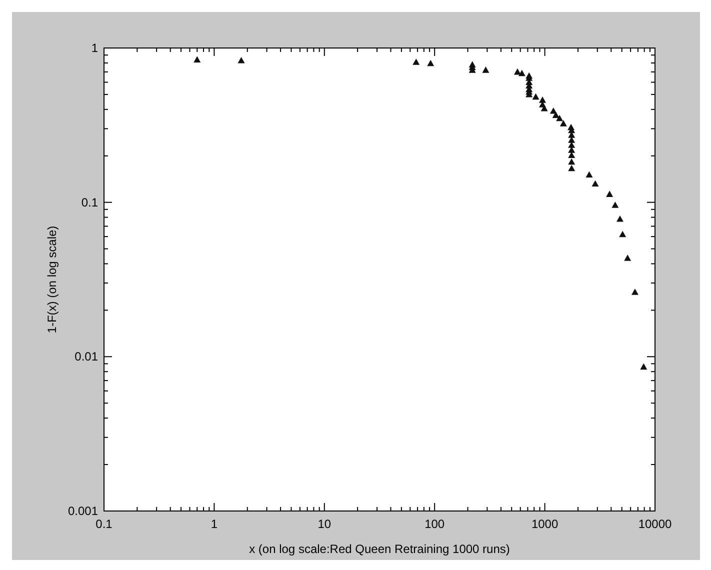 Image resolution: width=711 pixels, height=570 pixels. What do you see at coordinates (52, 280) in the screenshot?
I see `y-axis-title: 1-F(x) (on log scale)` at bounding box center [52, 280].